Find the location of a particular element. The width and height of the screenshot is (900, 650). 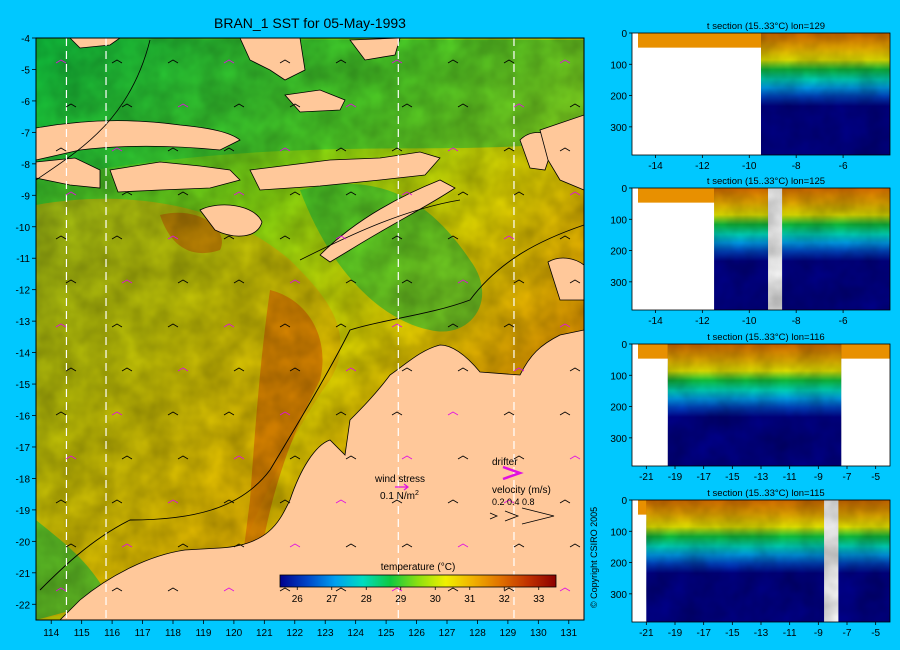

wind-scale-label: 0.1 N/m2 is located at coordinates (399, 496).